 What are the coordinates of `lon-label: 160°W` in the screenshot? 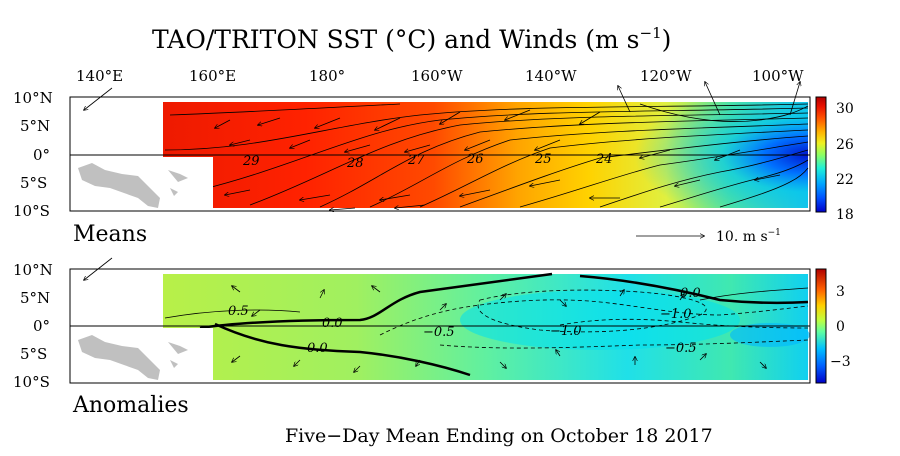 It's located at (437, 76).